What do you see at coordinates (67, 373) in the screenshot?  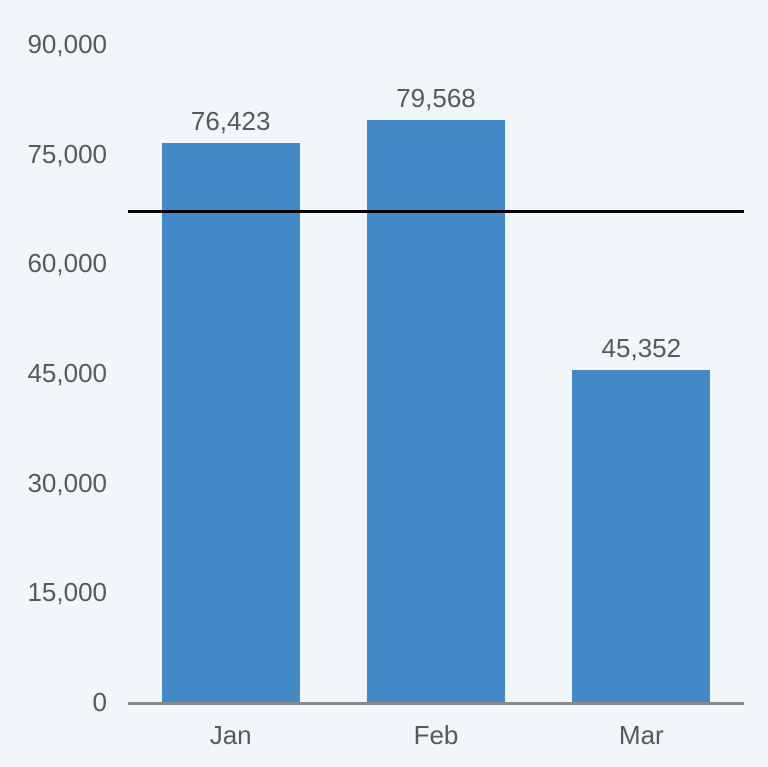 I see `y-tick-label: 45,000` at bounding box center [67, 373].